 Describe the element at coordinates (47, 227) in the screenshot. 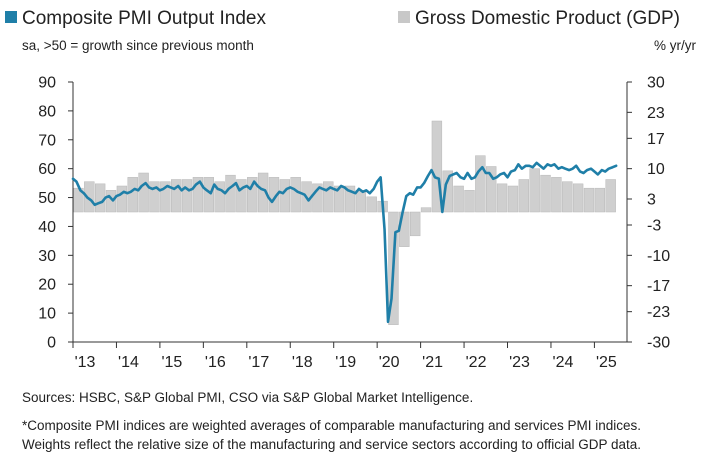

I see `left-axis-tick-label: 40` at that location.